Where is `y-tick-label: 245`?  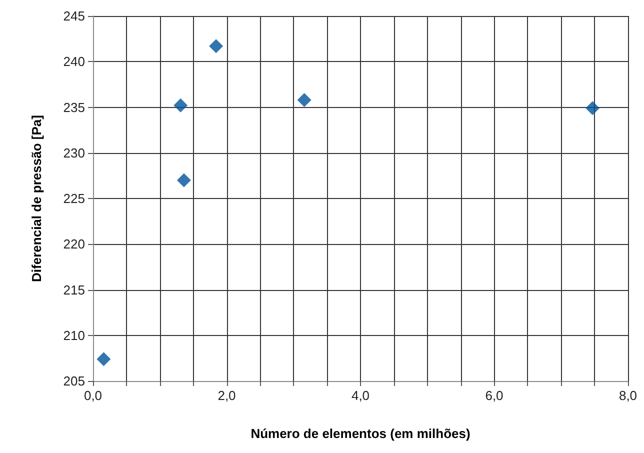
y-tick-label: 245 is located at coordinates (74, 16).